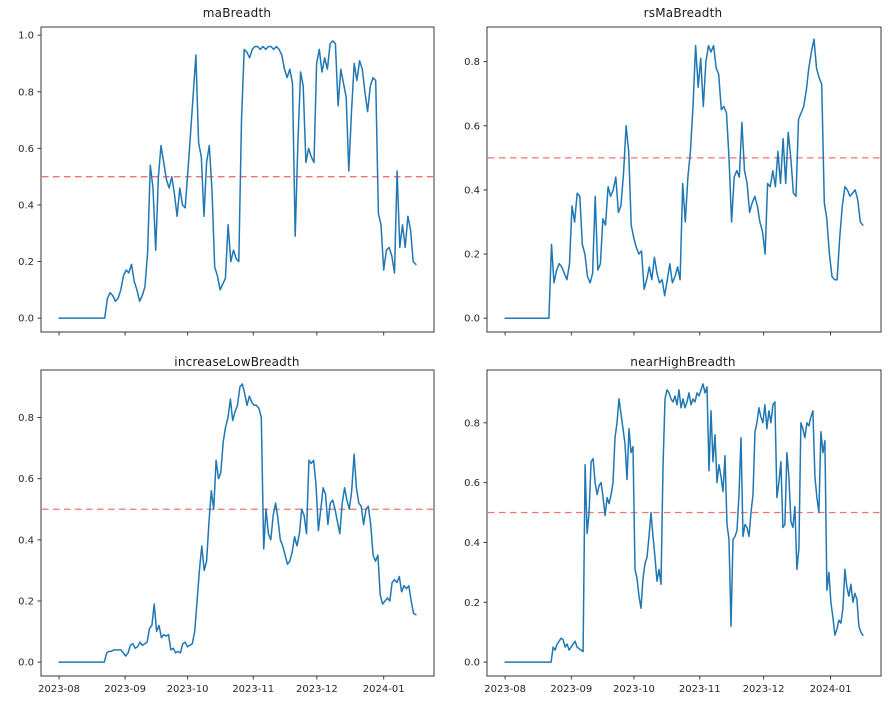 The image size is (893, 709). I want to click on chart-title-maBreadth: maBreadth, so click(237, 13).